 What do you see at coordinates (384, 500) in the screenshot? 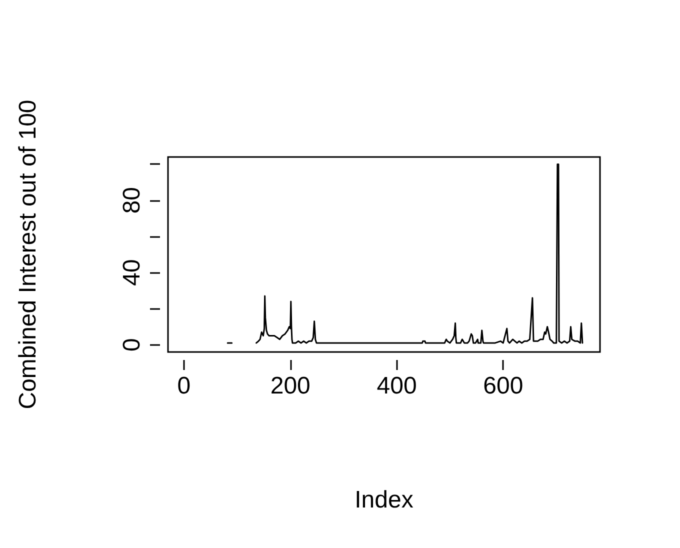
I see `x-axis-title: Index` at bounding box center [384, 500].